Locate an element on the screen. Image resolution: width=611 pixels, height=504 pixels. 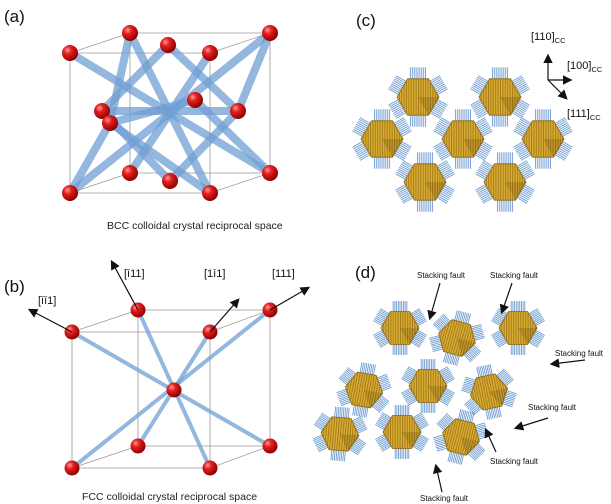
axis-label: [110]CC is located at coordinates (548, 38).